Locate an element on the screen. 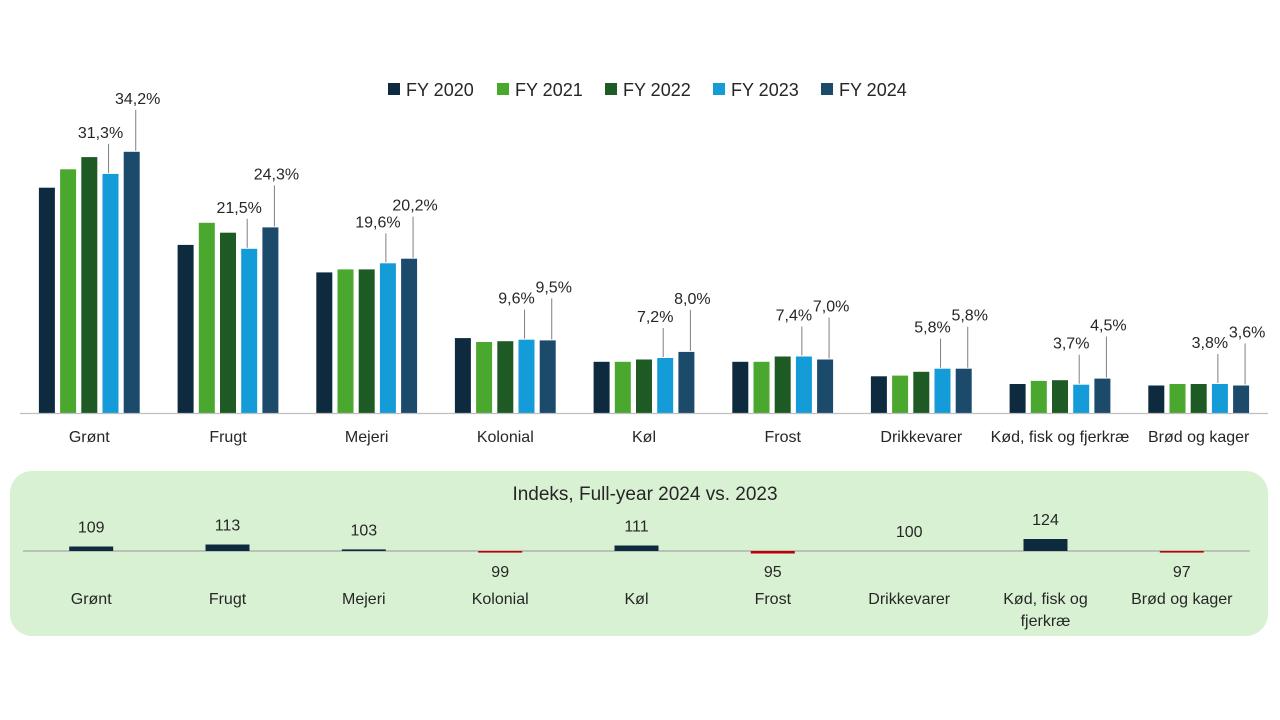 This screenshot has height=720, width=1280. index-category-label-2: Frugt is located at coordinates (228, 599).